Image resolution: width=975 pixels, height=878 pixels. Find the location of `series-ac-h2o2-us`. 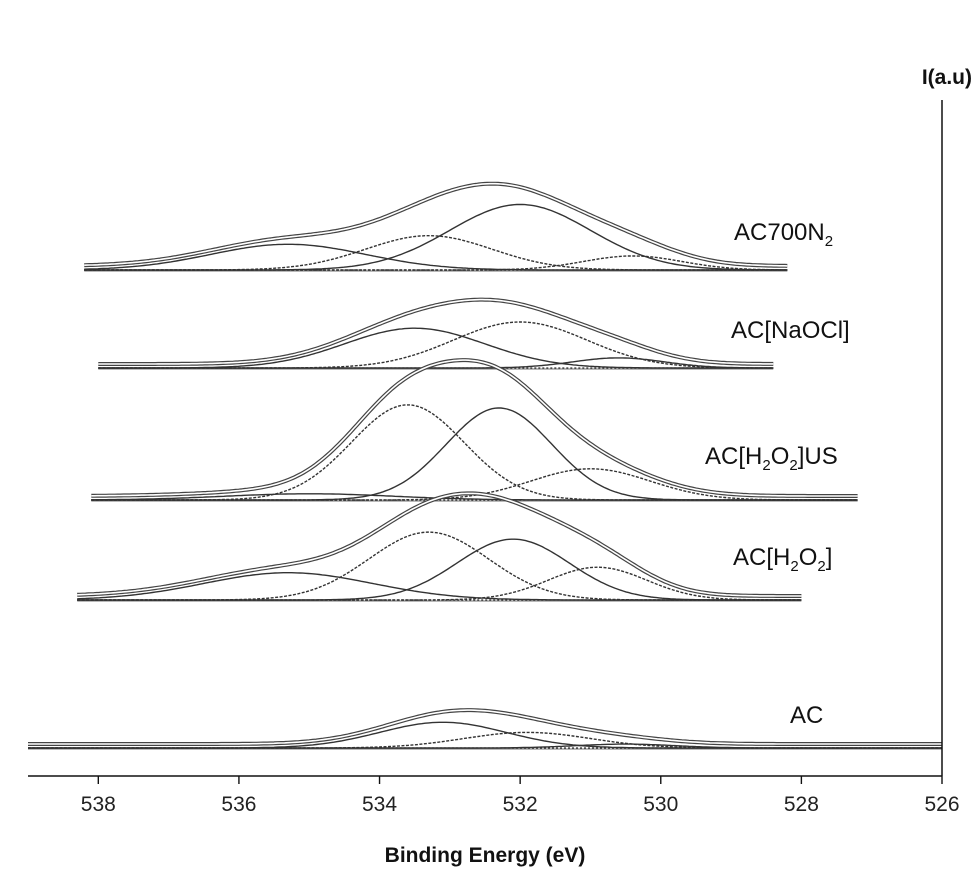

series-ac-h2o2-us is located at coordinates (474, 430).